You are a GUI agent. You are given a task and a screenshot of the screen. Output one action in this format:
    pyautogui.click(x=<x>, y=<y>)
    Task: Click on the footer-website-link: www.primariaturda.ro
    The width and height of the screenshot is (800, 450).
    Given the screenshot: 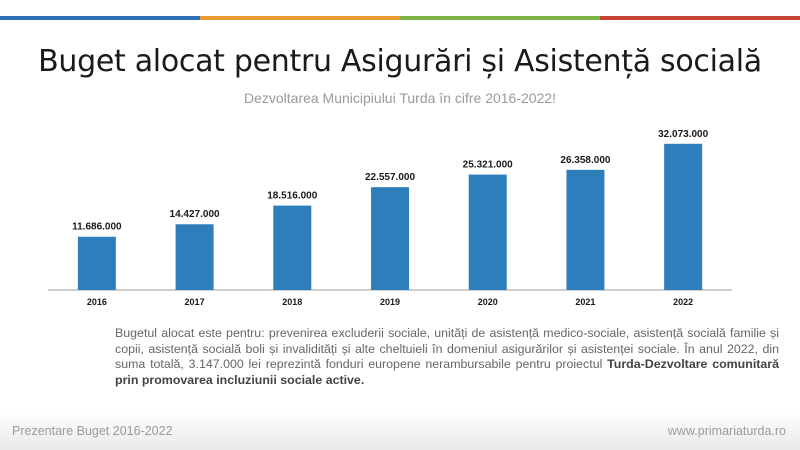 What is the action you would take?
    pyautogui.click(x=726, y=431)
    